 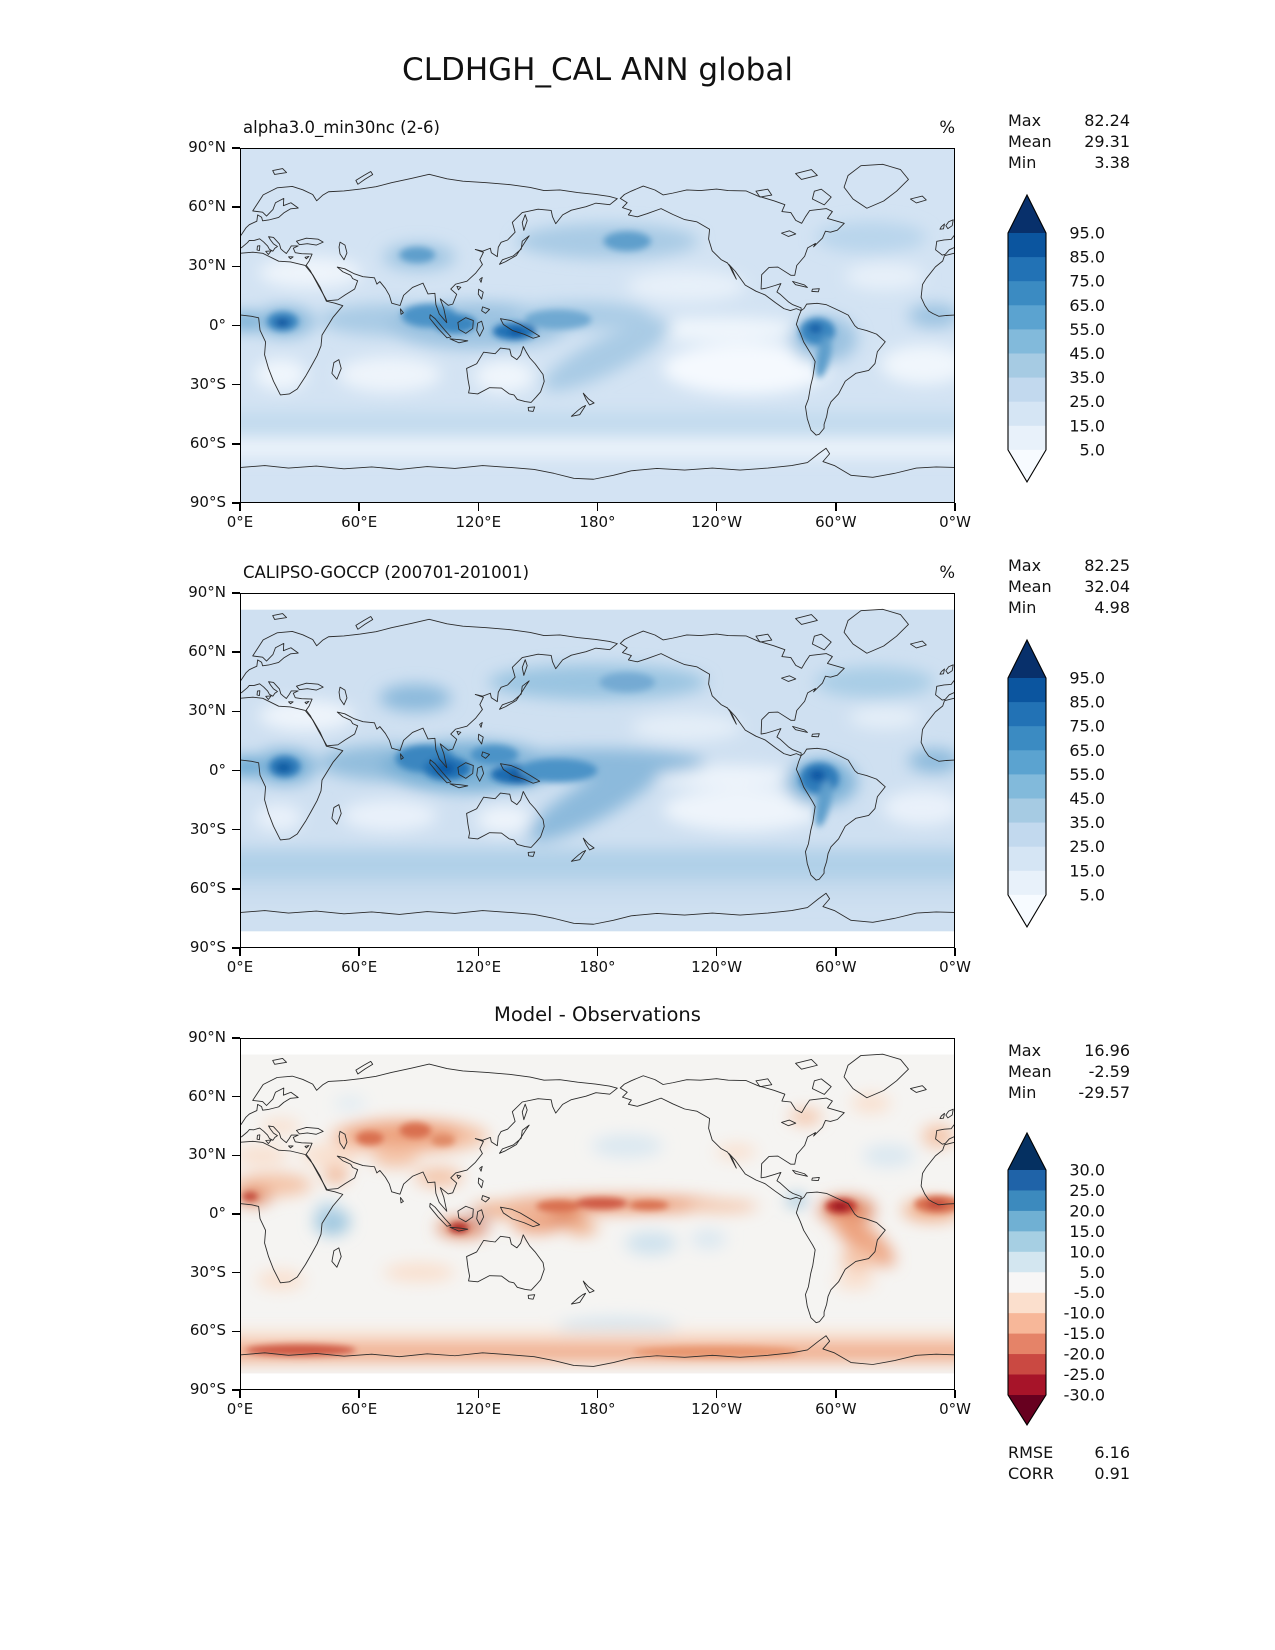 I want to click on metric-value: 6.16, so click(x=1112, y=1452).